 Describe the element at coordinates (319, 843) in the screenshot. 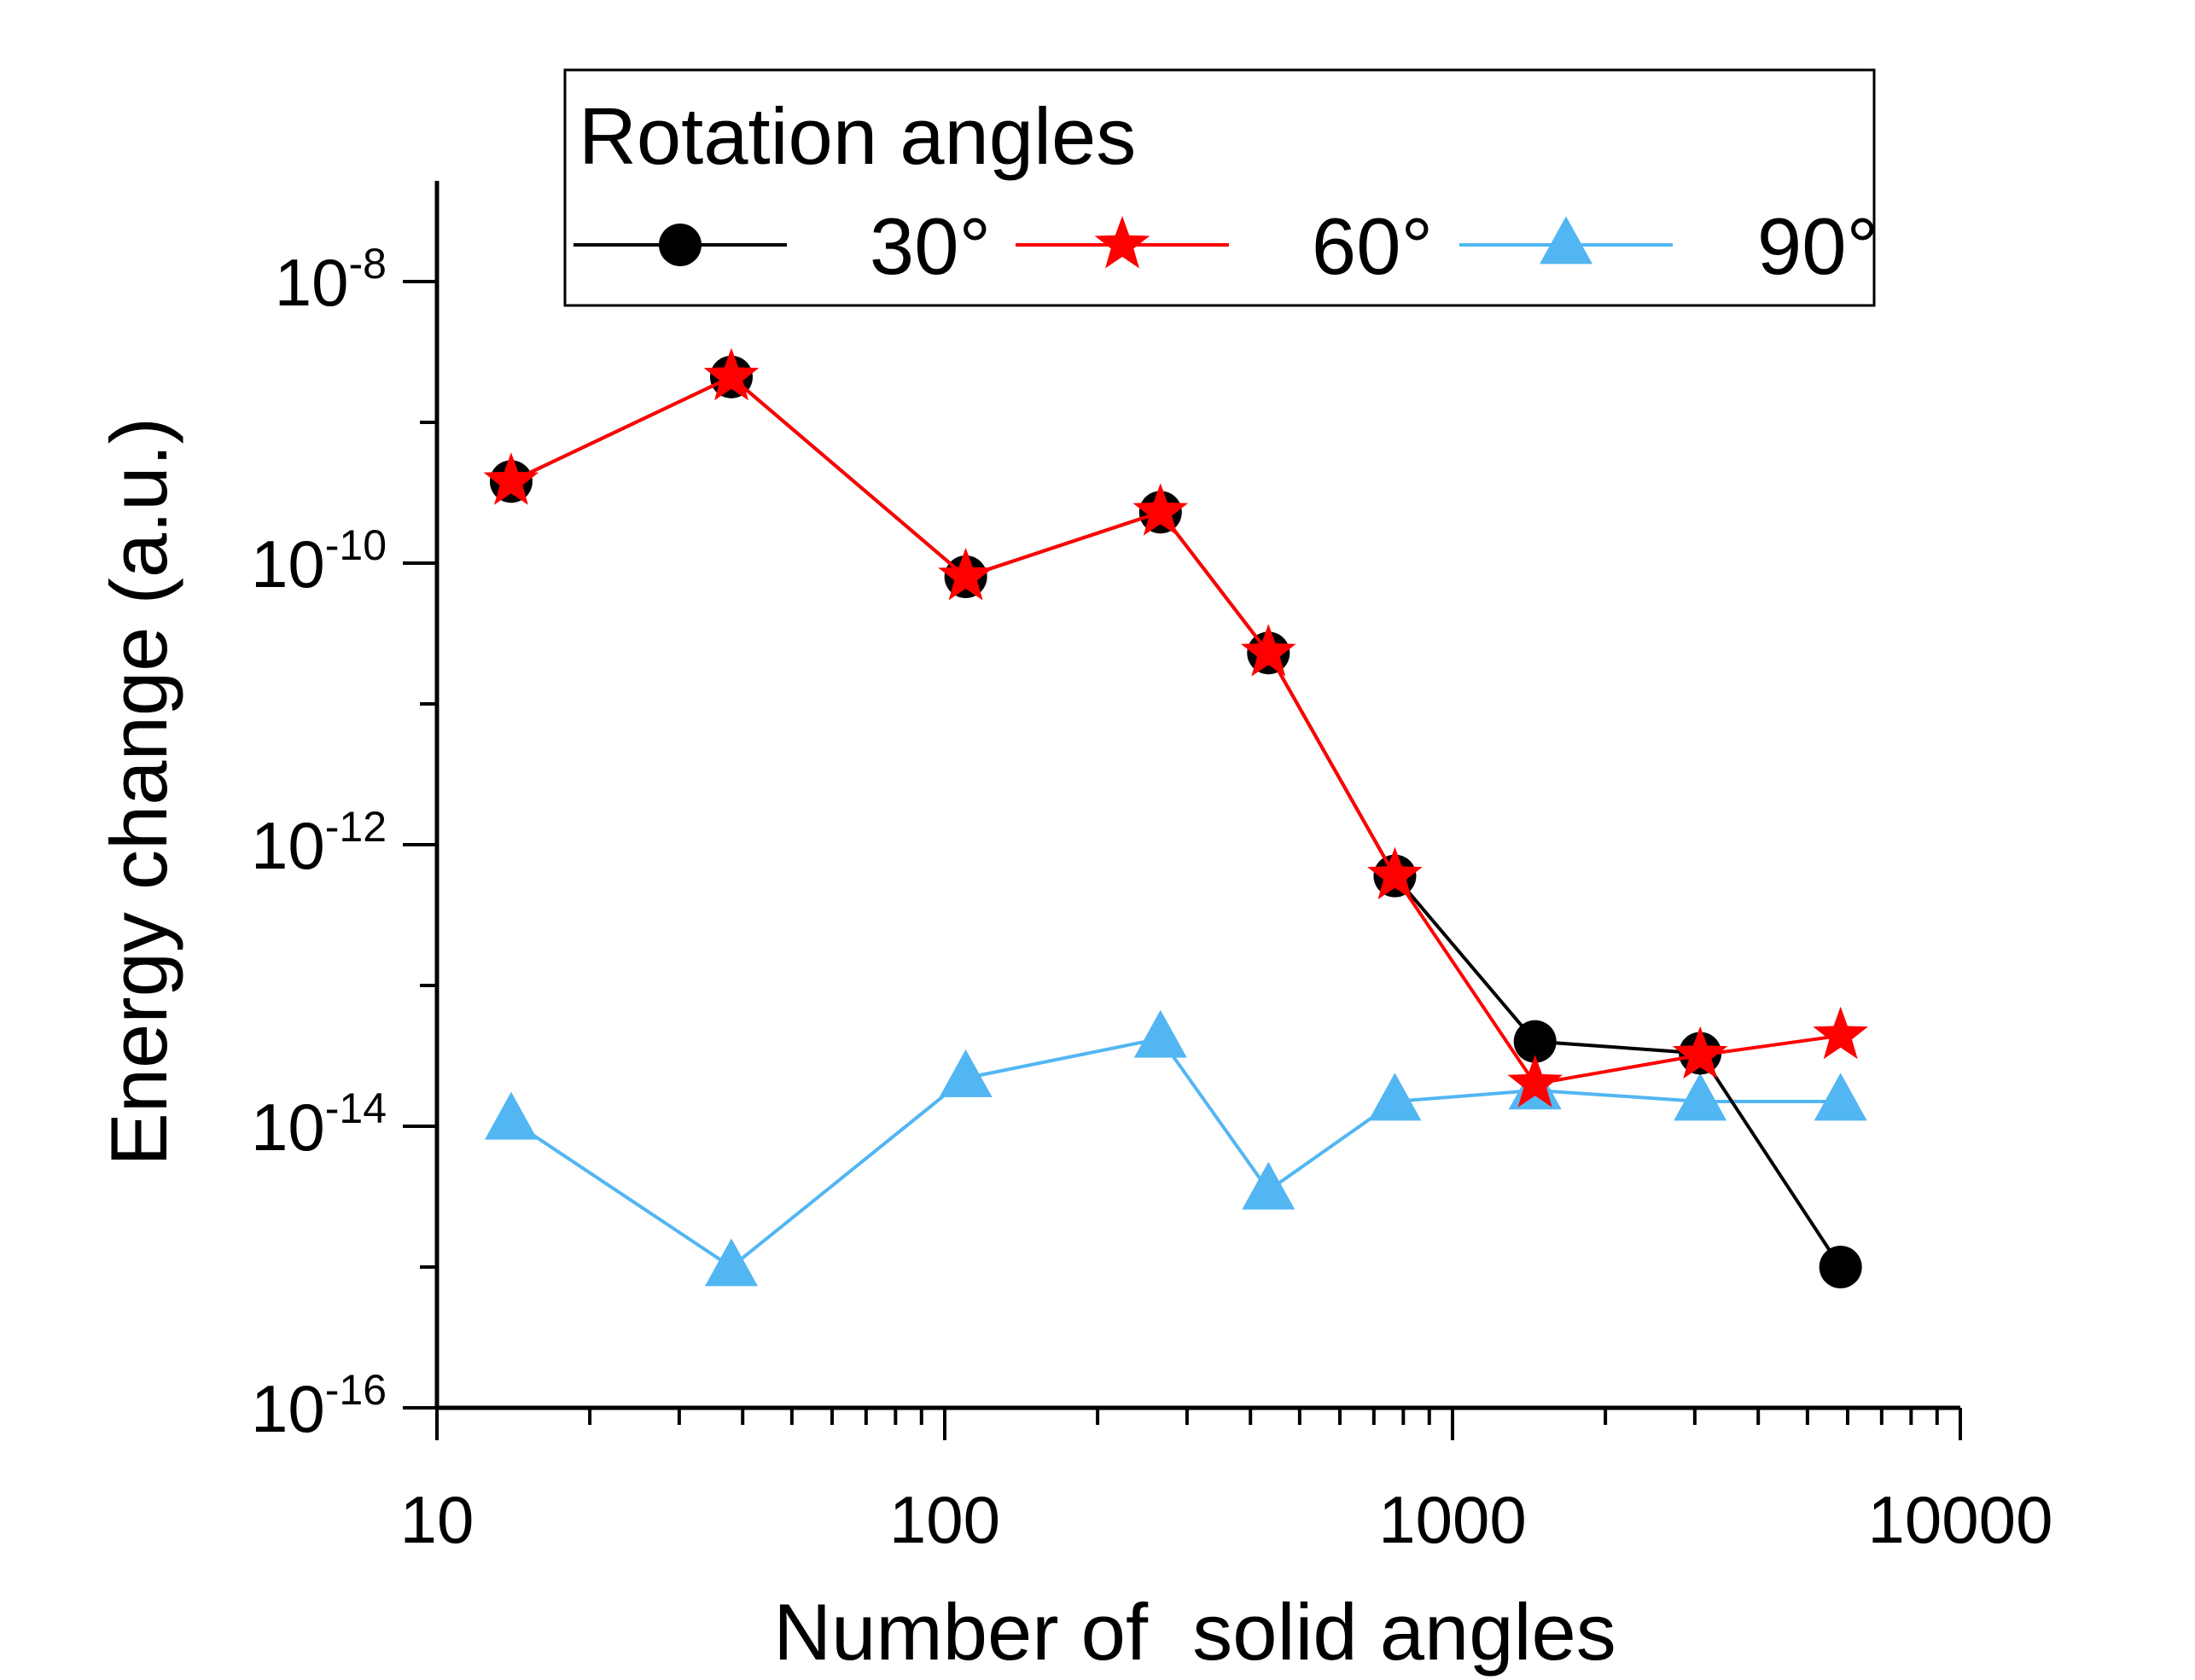

I see `y-tick-label: 10-12` at that location.